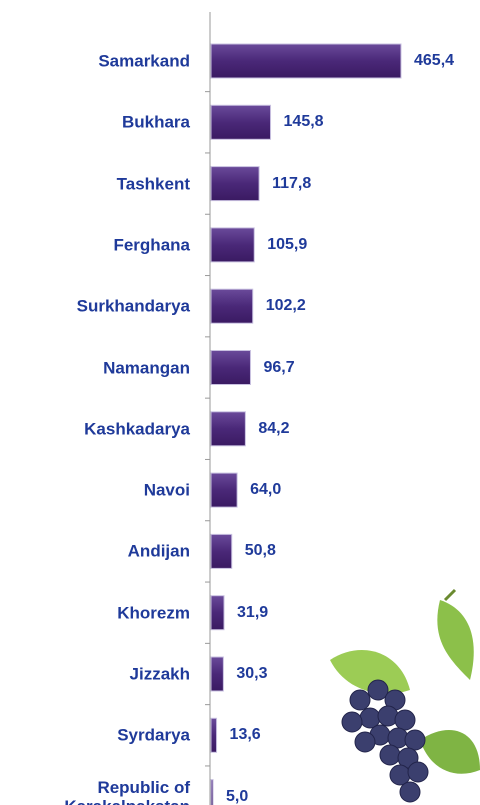  I want to click on category-label: Republic of Karakalpakstan, so click(127, 791).